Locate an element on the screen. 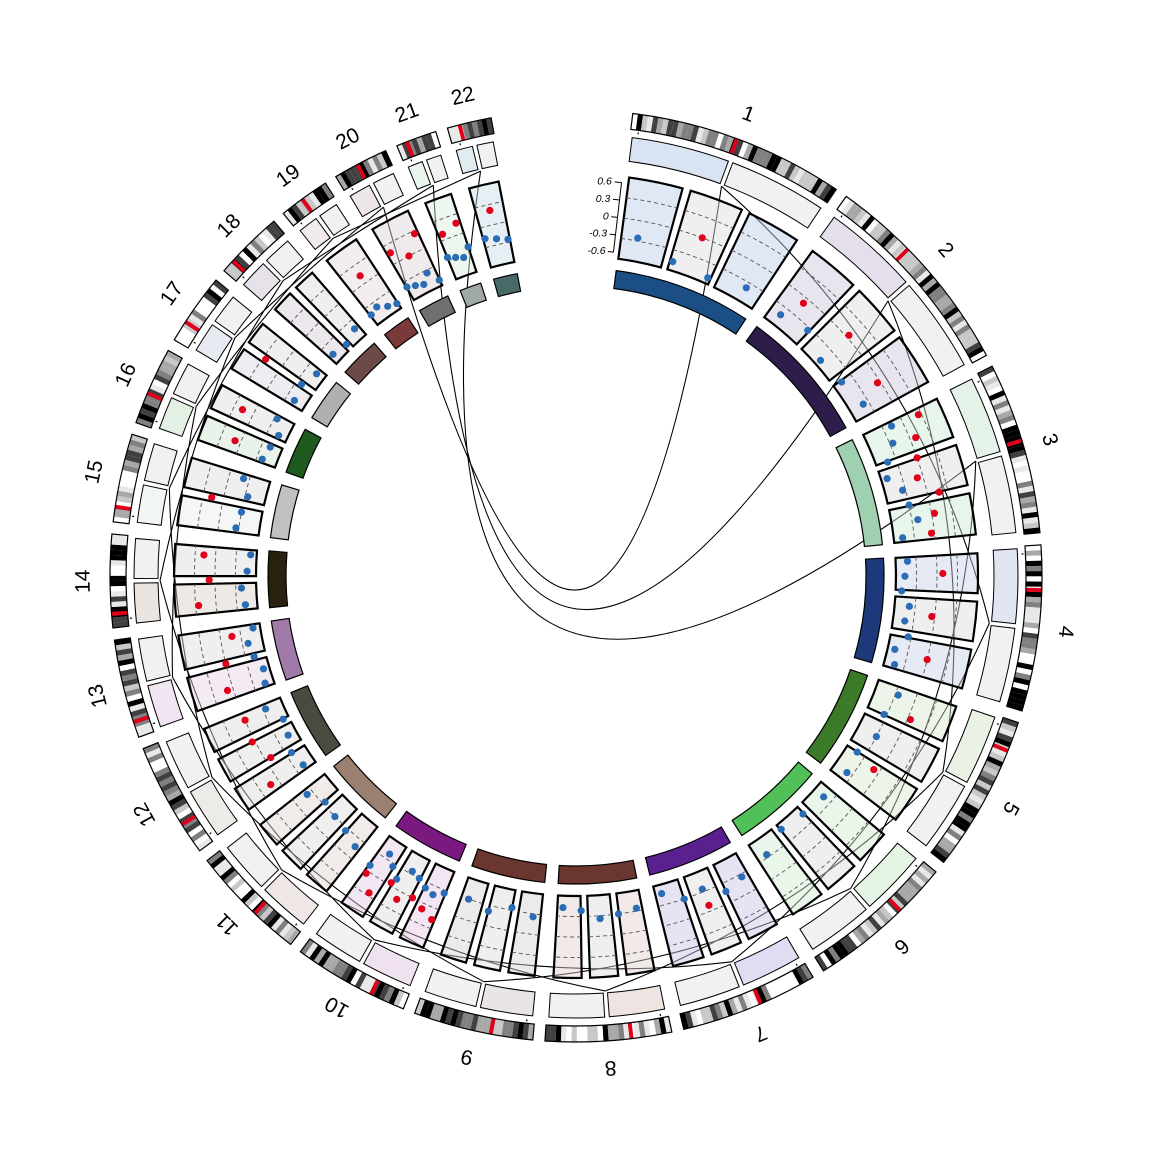 The image size is (1152, 1152). chromosome-label-20: 20 is located at coordinates (347, 138).